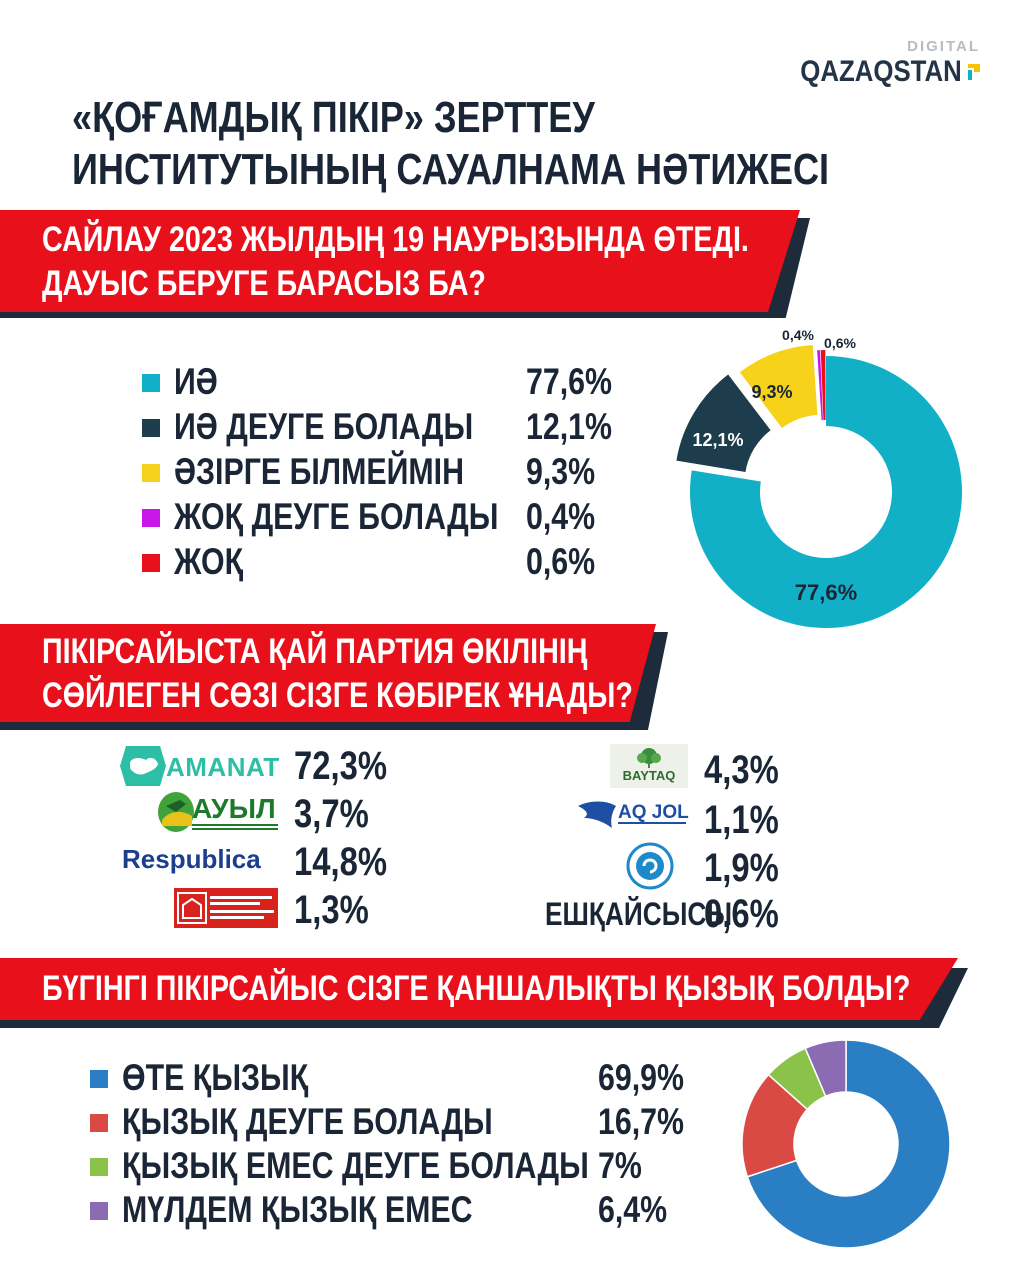  I want to click on q1-slice-label: 12,1%, so click(717, 440).